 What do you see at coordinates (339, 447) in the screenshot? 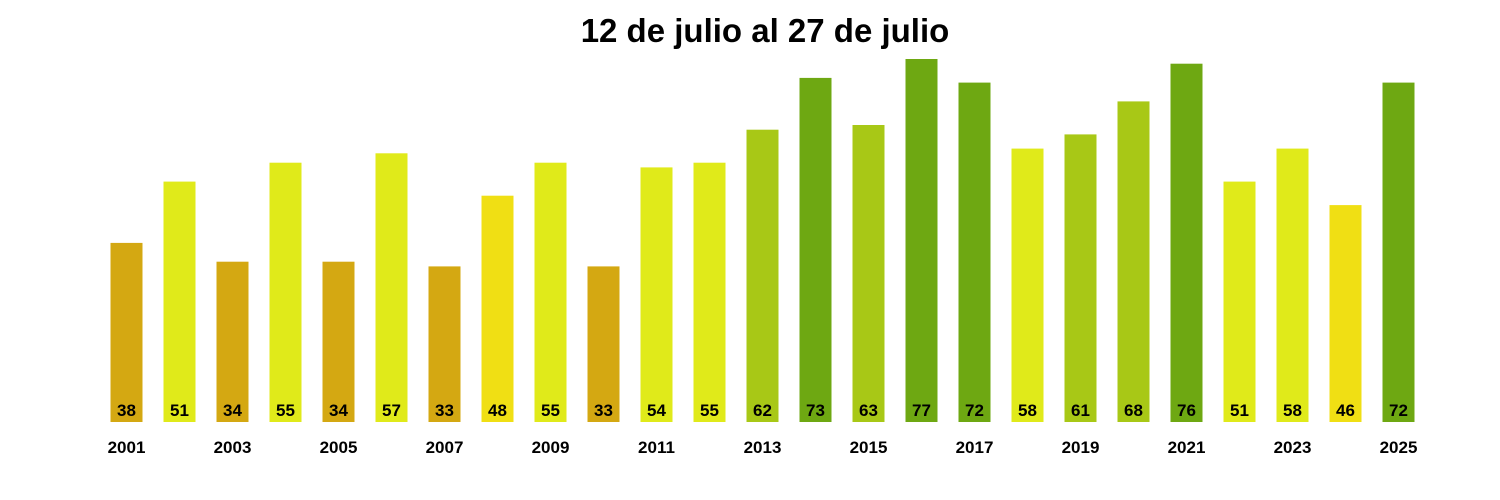
I see `x-tick-label-2005: 2005` at bounding box center [339, 447].